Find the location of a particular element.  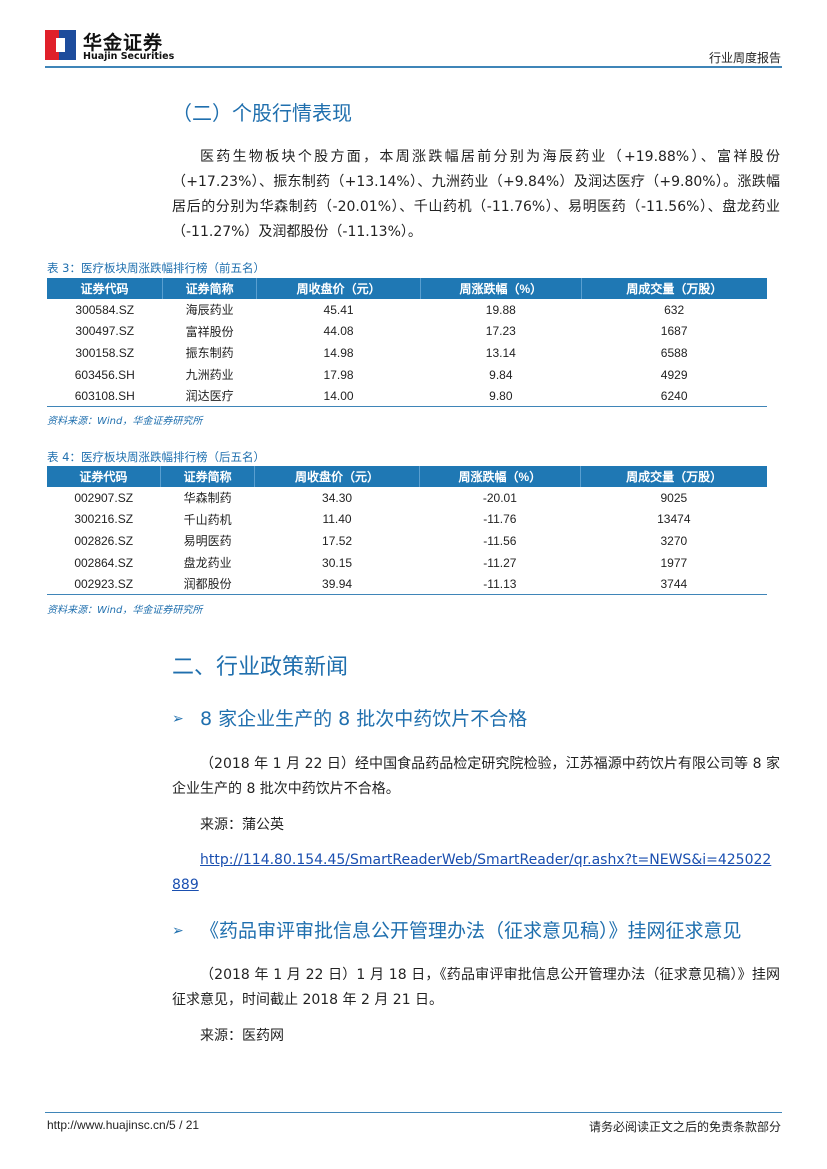

news-heading: ➢ 8 家企业生产的 8 批次中药饮片不合格 is located at coordinates (349, 717).